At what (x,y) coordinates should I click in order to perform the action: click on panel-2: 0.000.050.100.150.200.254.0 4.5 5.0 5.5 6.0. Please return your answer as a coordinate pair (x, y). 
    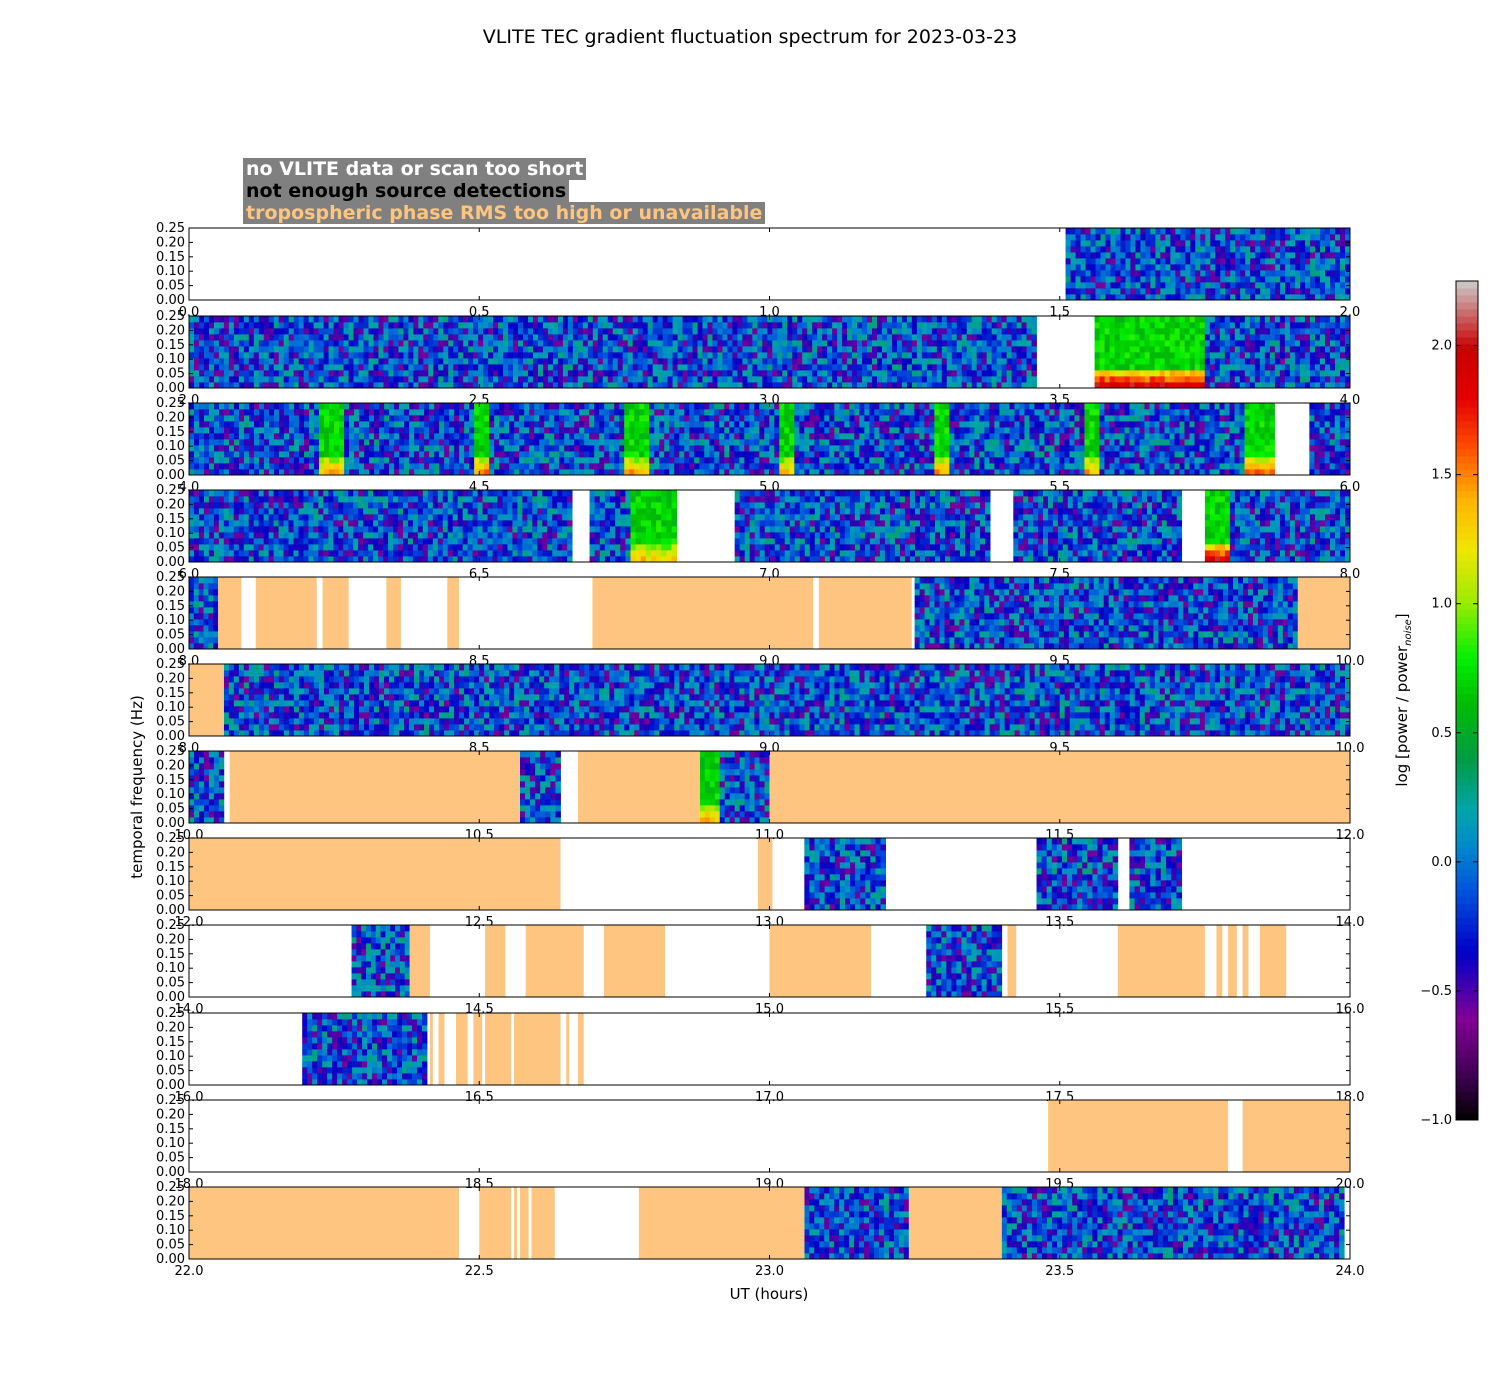
    Looking at the image, I should click on (758, 445).